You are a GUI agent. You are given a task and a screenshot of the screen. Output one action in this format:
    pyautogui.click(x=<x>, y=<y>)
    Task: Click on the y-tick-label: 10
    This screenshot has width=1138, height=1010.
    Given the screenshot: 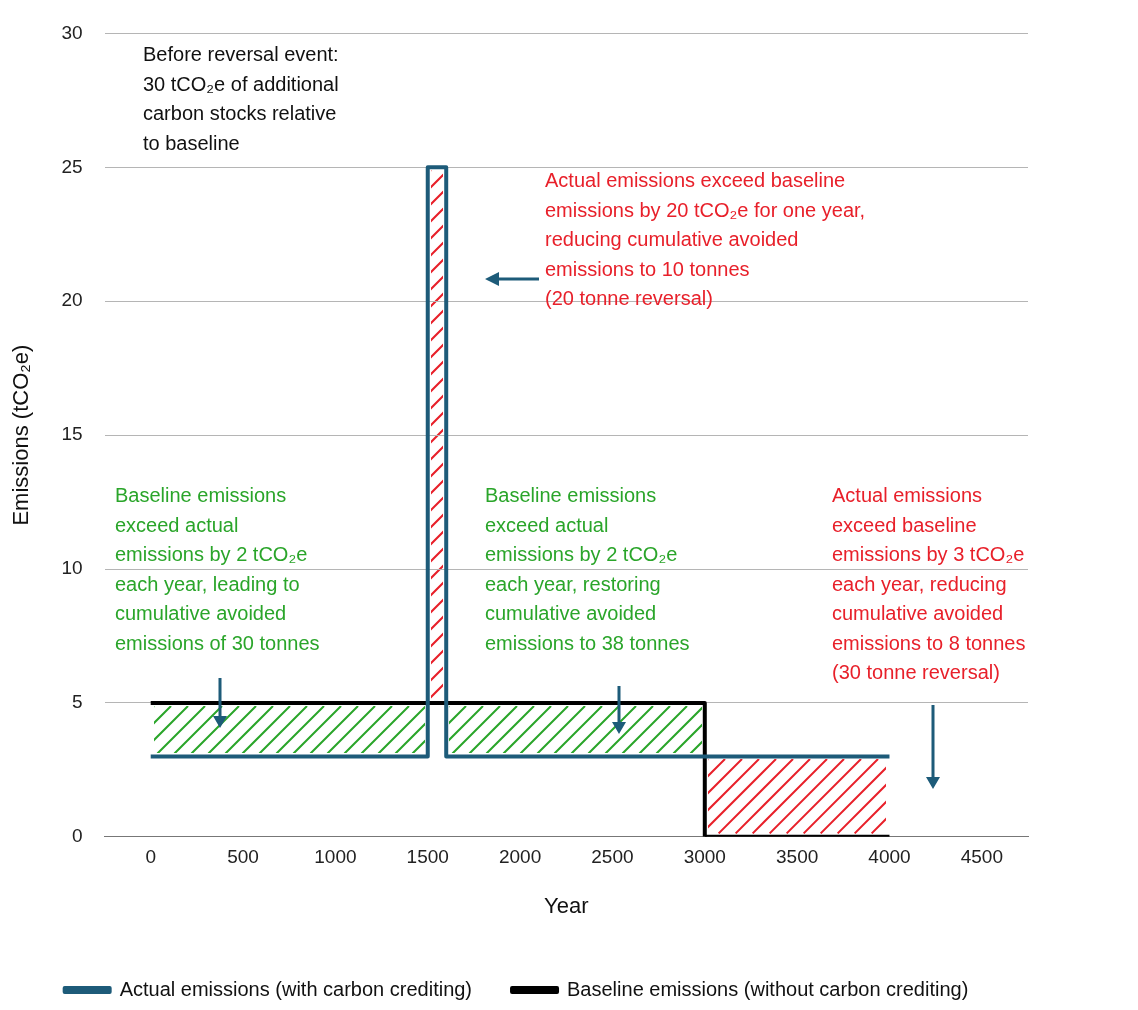 What is the action you would take?
    pyautogui.click(x=72, y=568)
    